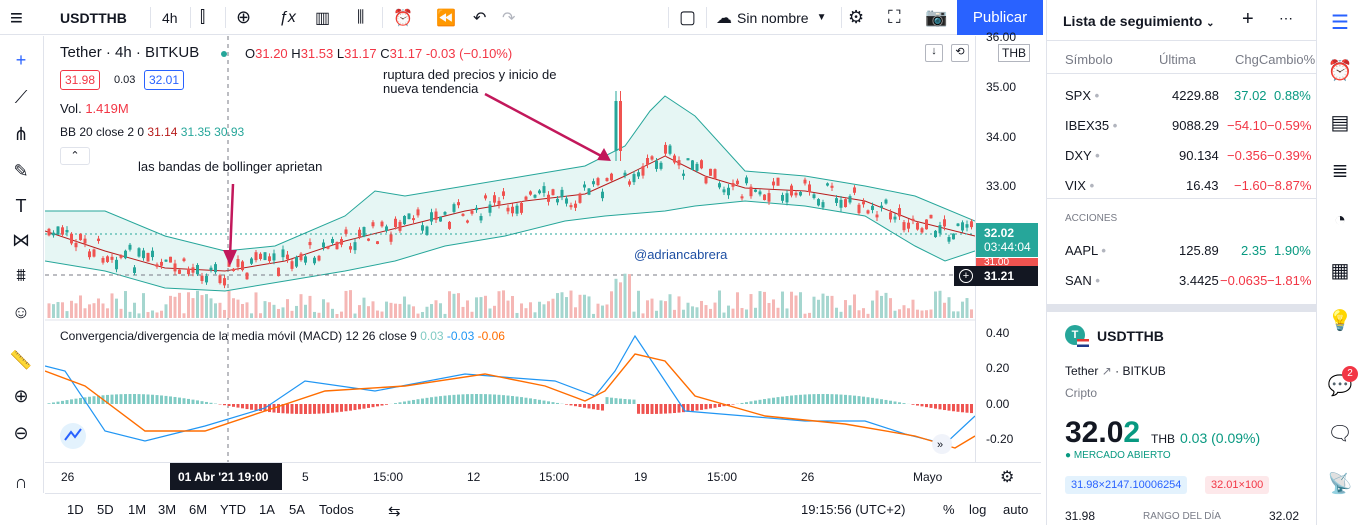 The width and height of the screenshot is (1361, 525). Describe the element at coordinates (1016, 509) in the screenshot. I see `auto-toggle: auto` at that location.